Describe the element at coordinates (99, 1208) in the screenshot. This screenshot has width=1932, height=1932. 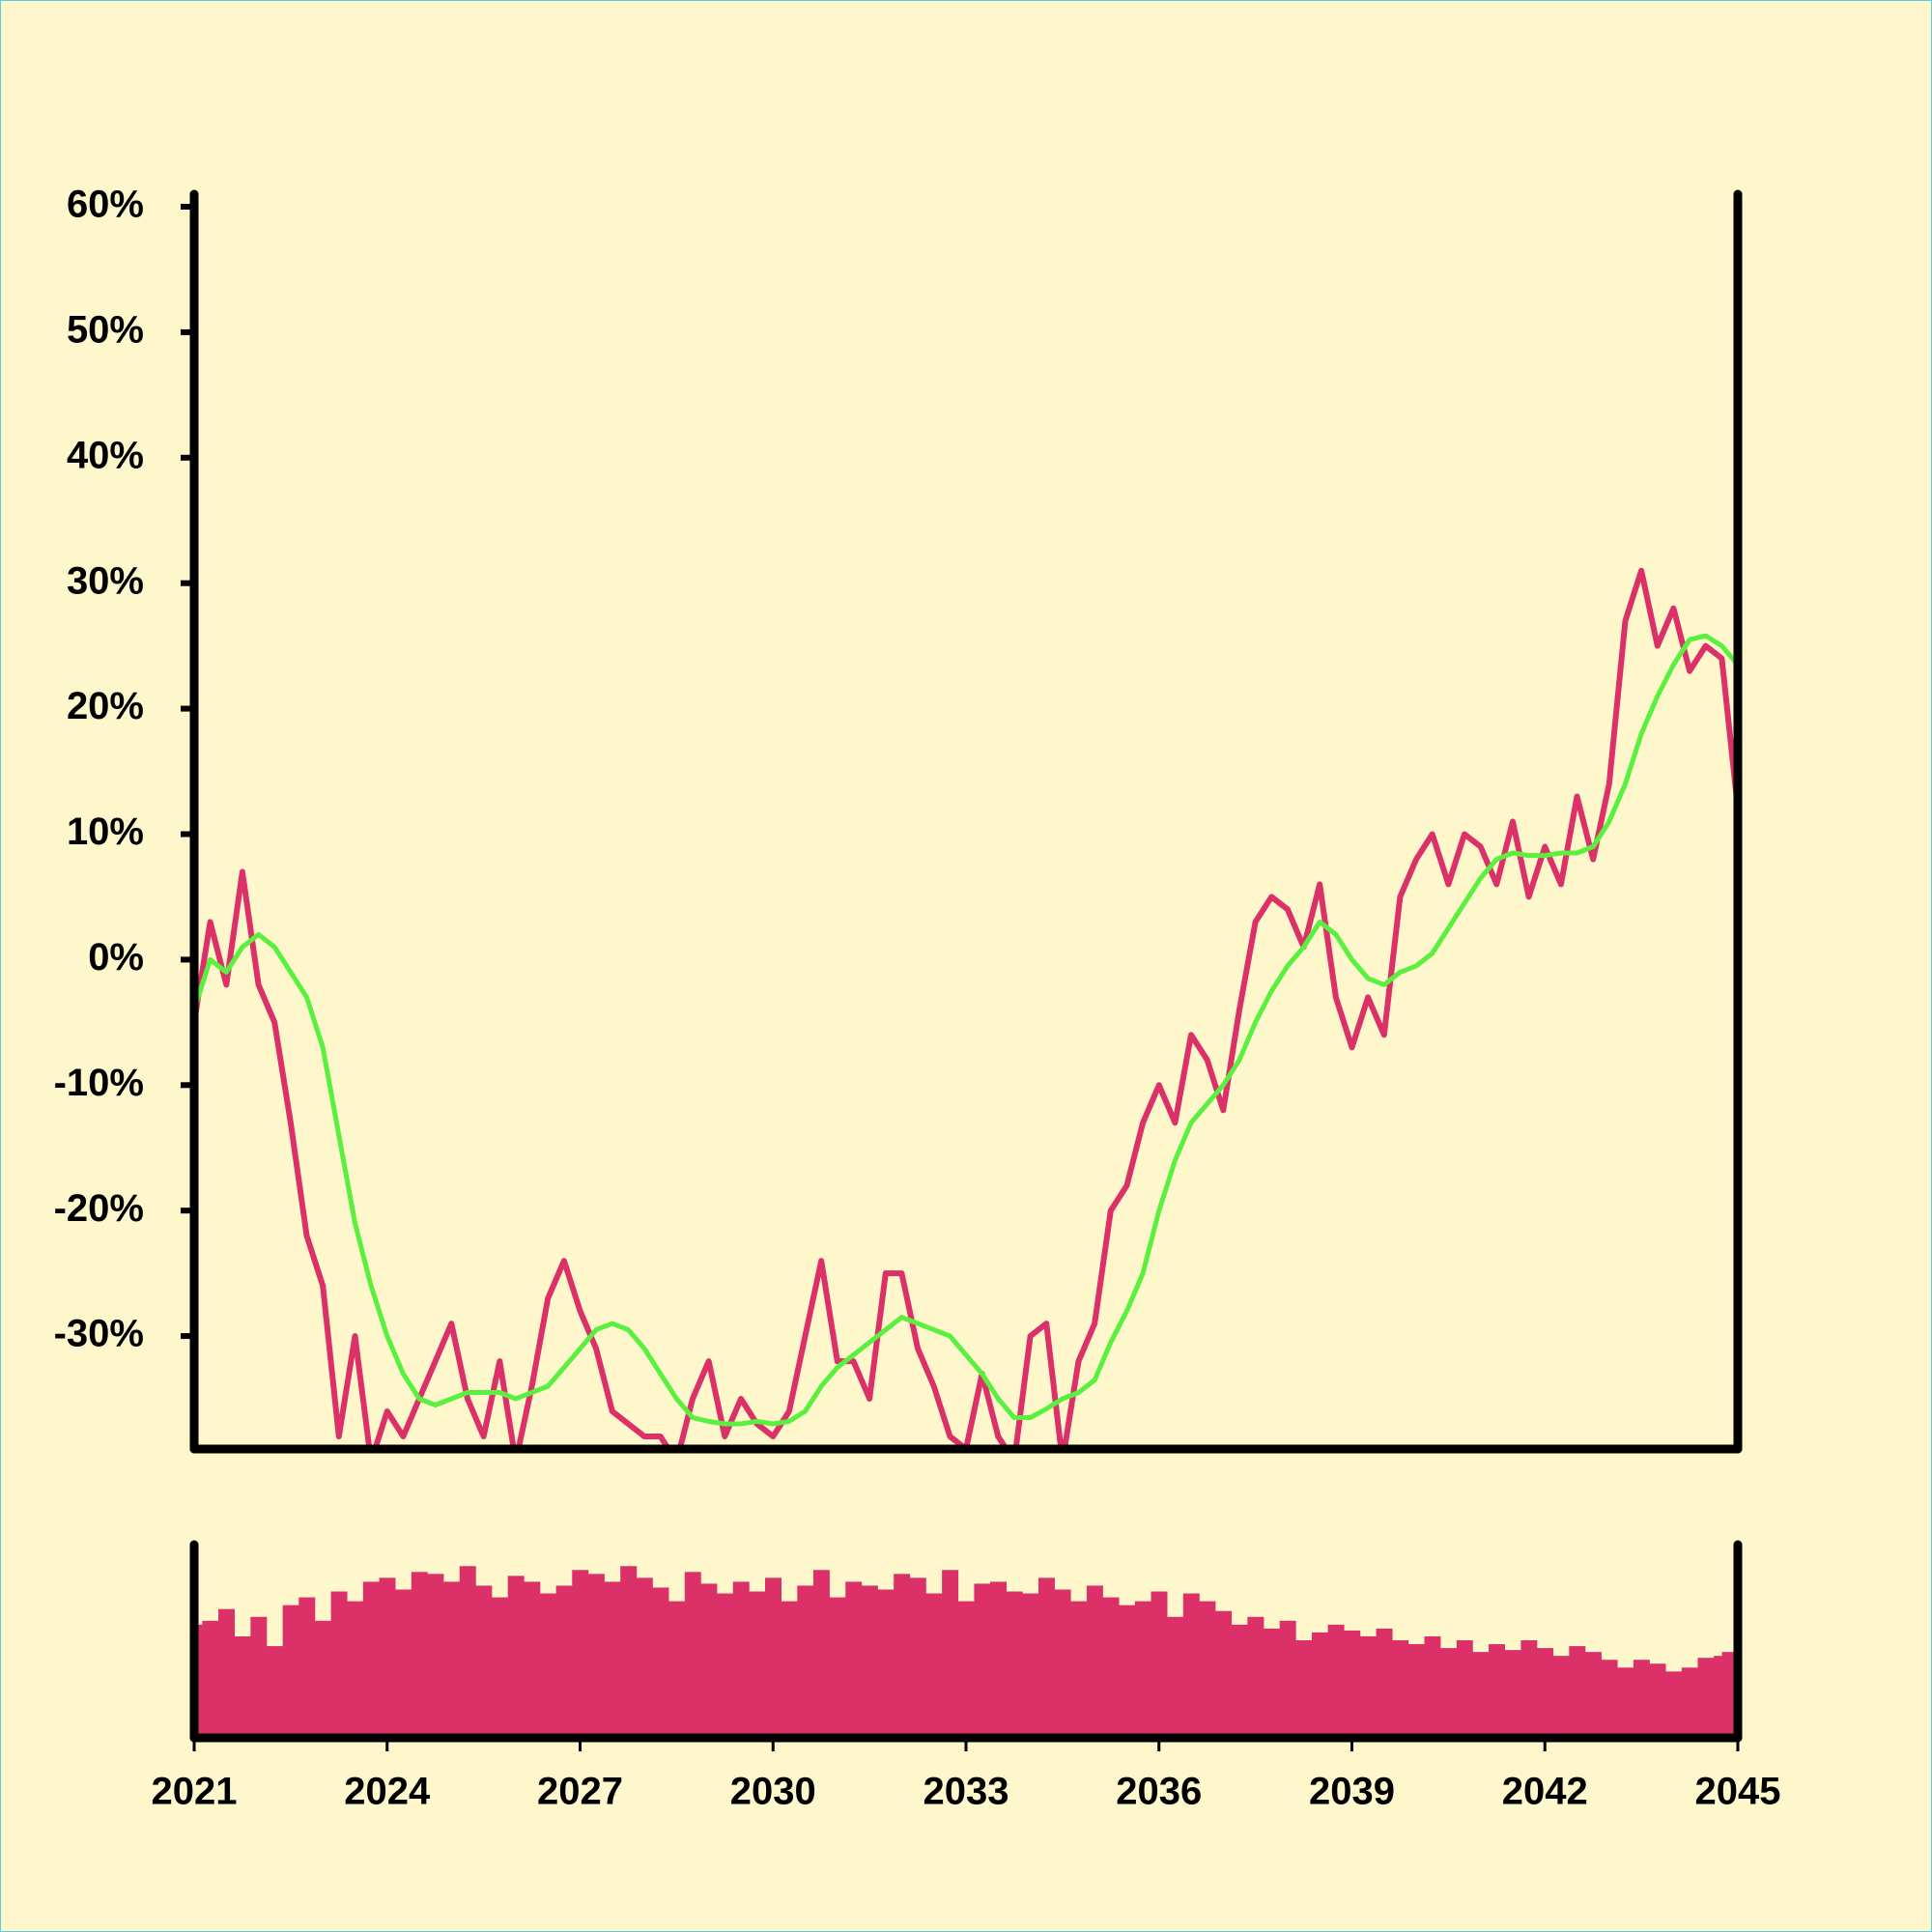
I see `y-tick-label: -20%` at that location.